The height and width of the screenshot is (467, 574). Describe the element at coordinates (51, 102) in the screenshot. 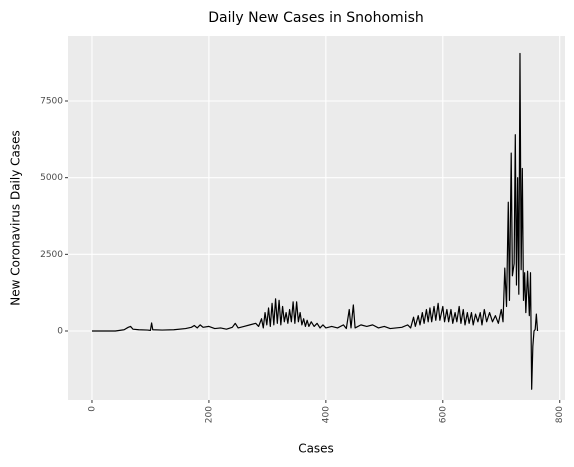

I see `y-tick-label: 7500` at that location.